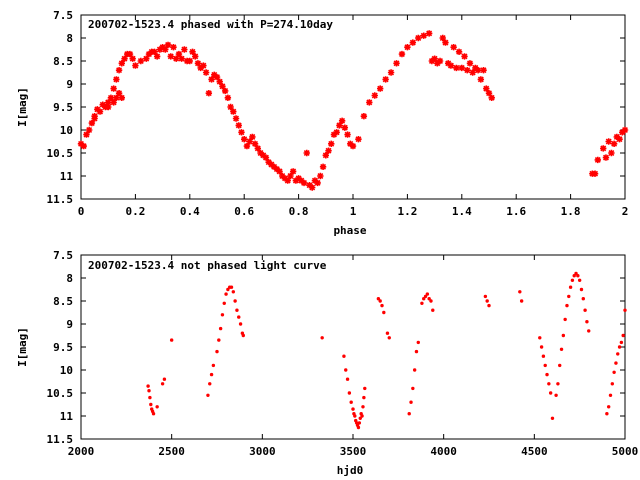 The width and height of the screenshot is (640, 480). Describe the element at coordinates (171, 451) in the screenshot. I see `unphased-x-tick-label: 2500` at that location.